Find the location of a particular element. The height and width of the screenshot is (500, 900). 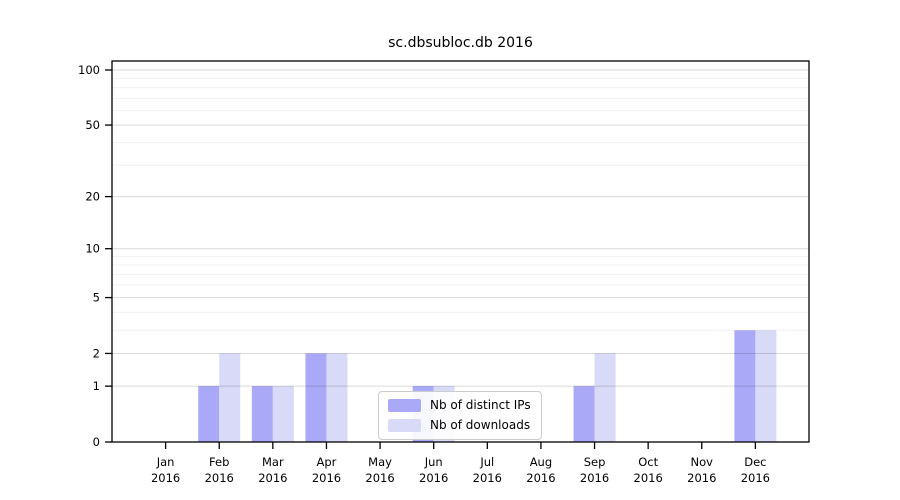

y-tick-label: 10 is located at coordinates (92, 249).